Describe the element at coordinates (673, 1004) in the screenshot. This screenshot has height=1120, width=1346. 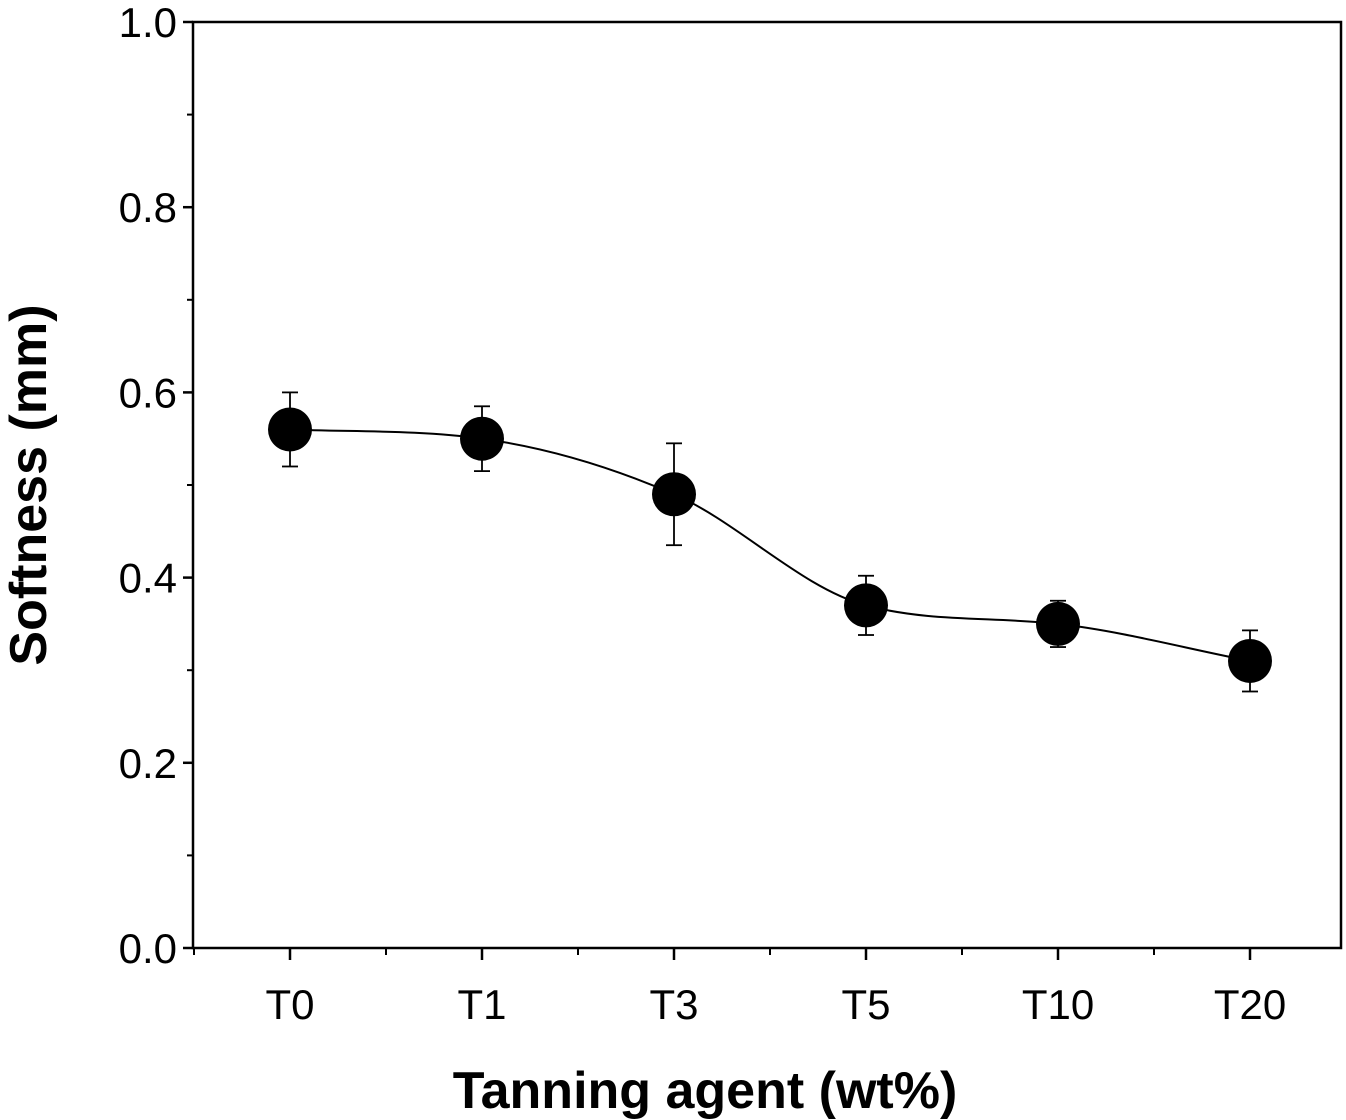
I see `x-tick-label: T3` at that location.